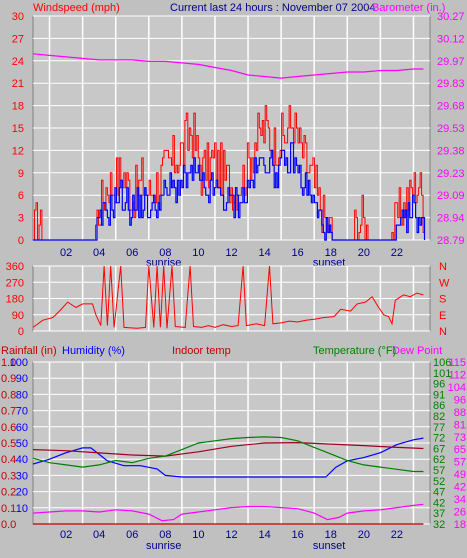 The image size is (467, 558). What do you see at coordinates (451, 129) in the screenshot?
I see `wind-right-tick-label: 29.53` at bounding box center [451, 129].